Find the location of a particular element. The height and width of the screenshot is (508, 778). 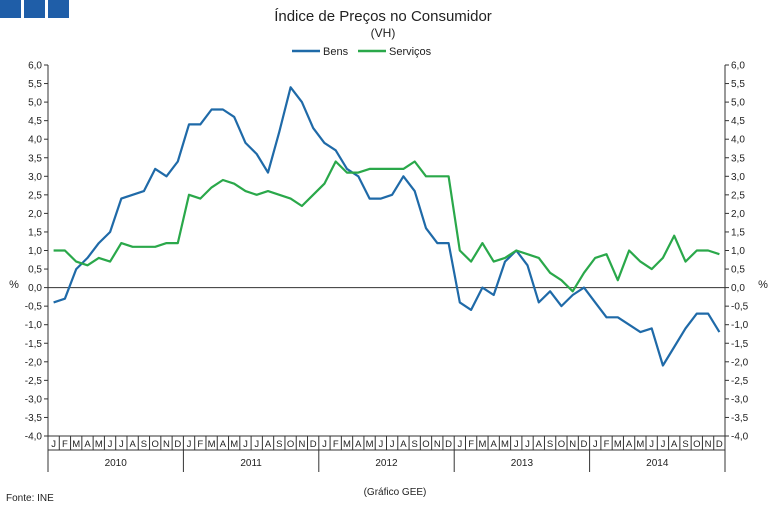

y-tick-label-left: -4,0 is located at coordinates (34, 437).